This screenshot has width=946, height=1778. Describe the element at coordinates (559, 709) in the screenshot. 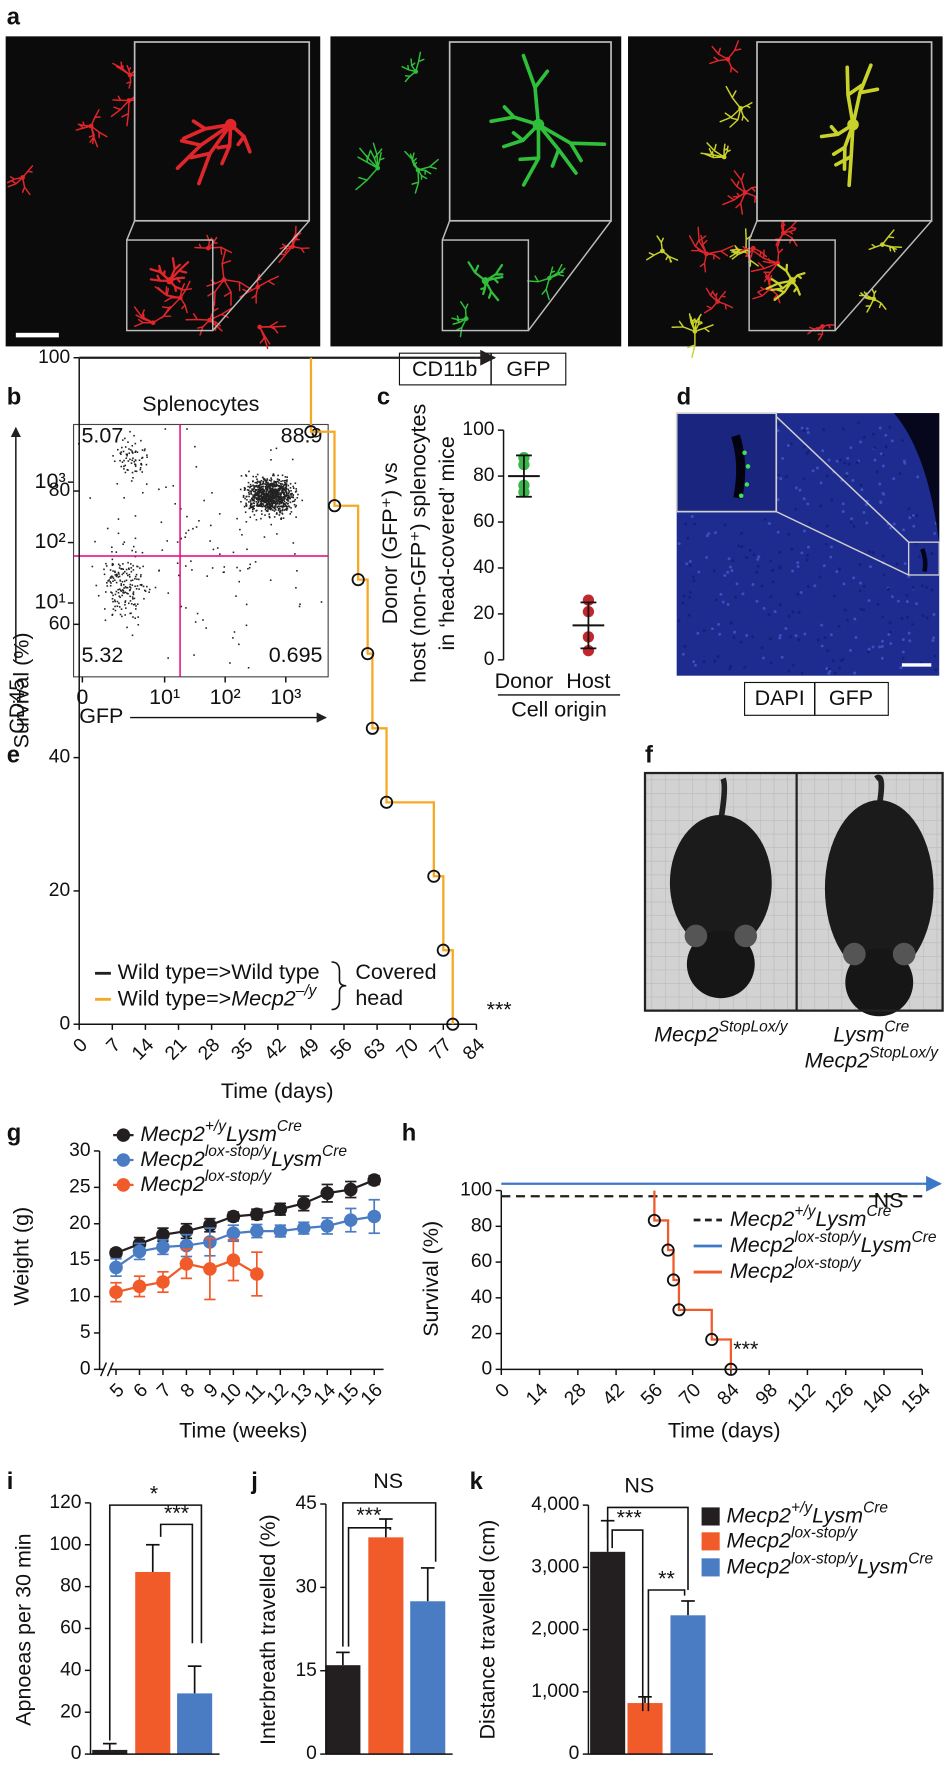

I see `x-axis-label: Cell origin` at that location.